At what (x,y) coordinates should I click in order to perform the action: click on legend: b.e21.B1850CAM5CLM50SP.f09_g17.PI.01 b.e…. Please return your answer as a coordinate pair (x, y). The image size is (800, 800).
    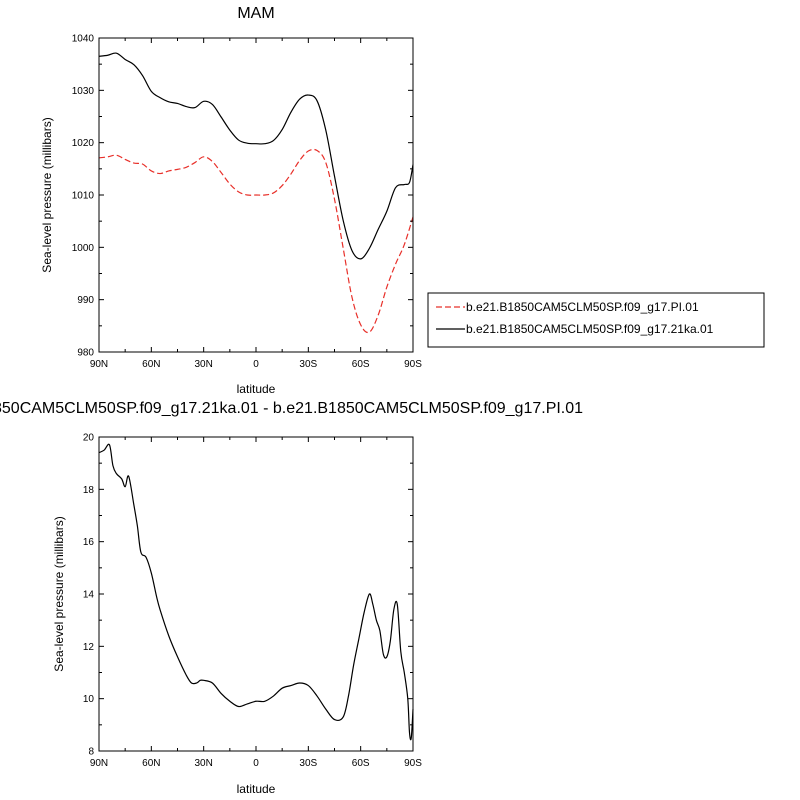
    Looking at the image, I should click on (596, 320).